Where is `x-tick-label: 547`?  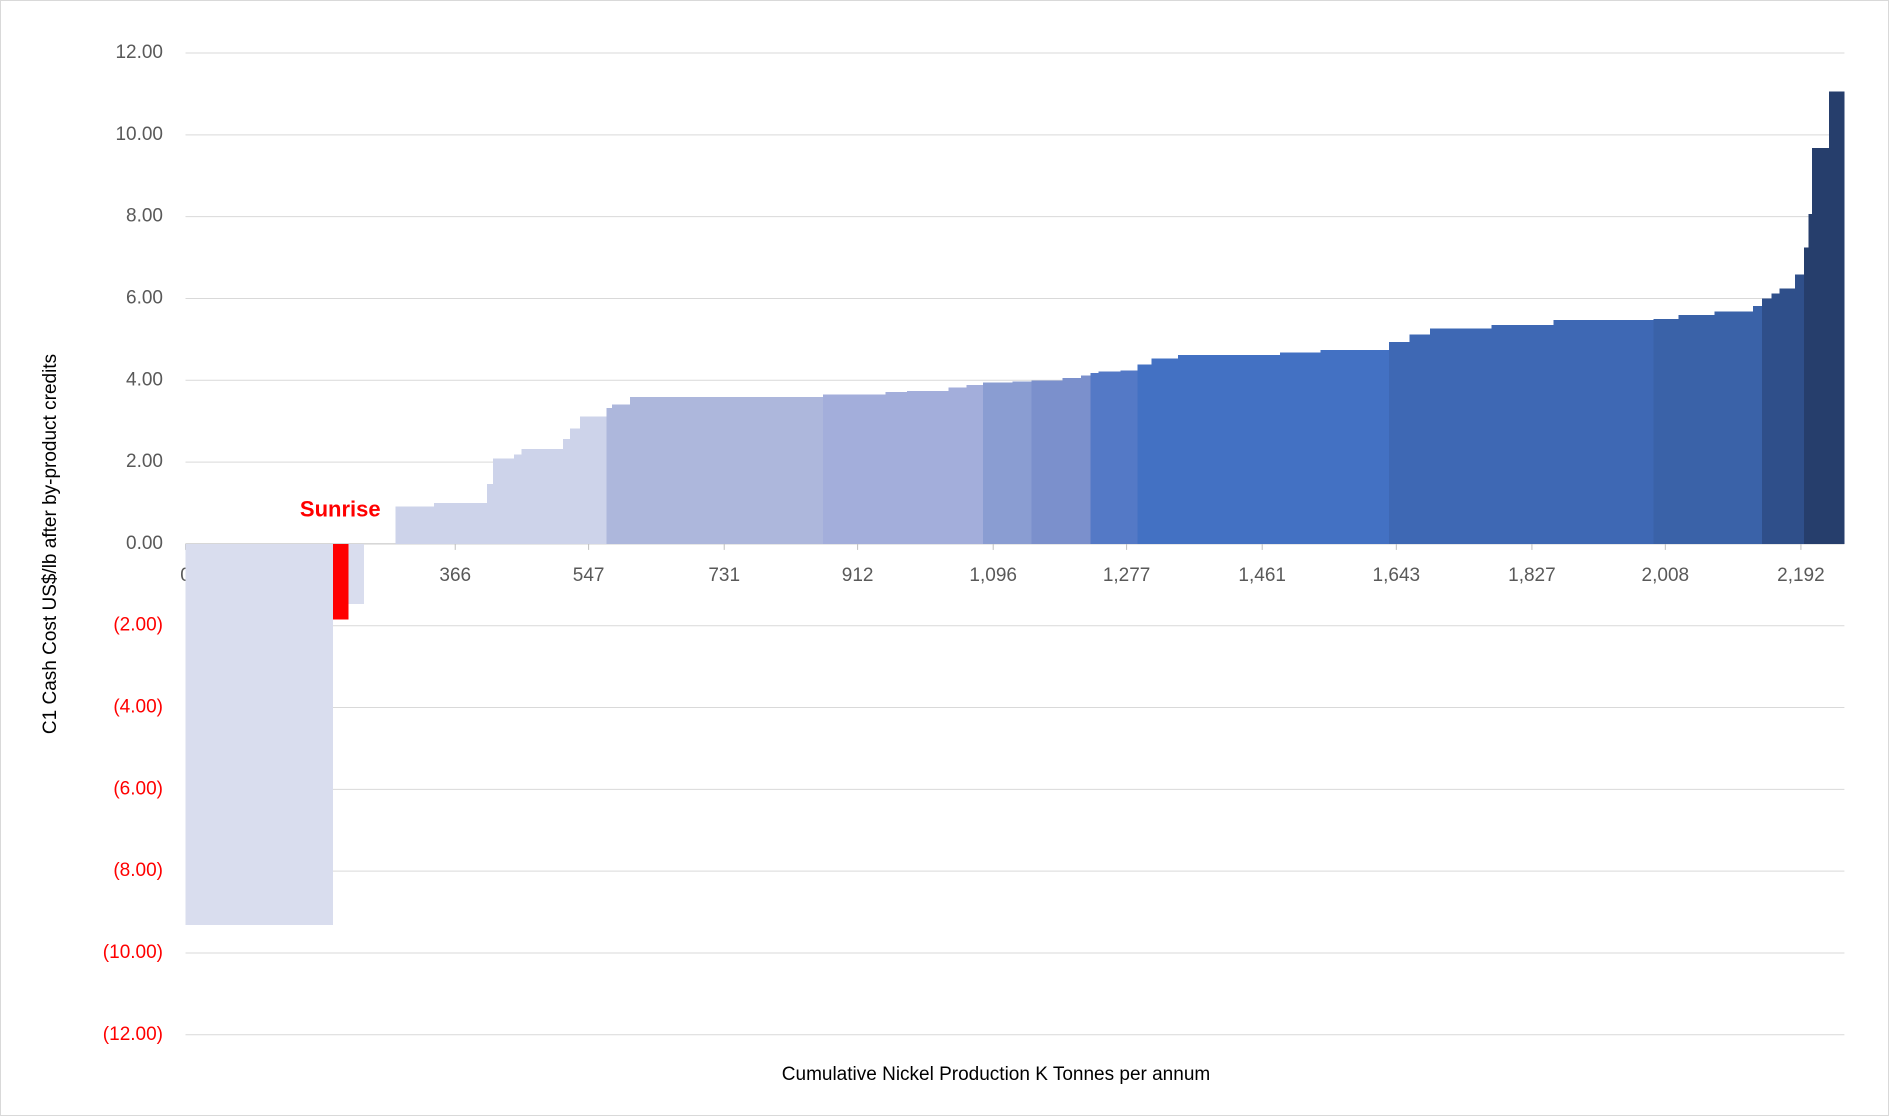 x-tick-label: 547 is located at coordinates (589, 575).